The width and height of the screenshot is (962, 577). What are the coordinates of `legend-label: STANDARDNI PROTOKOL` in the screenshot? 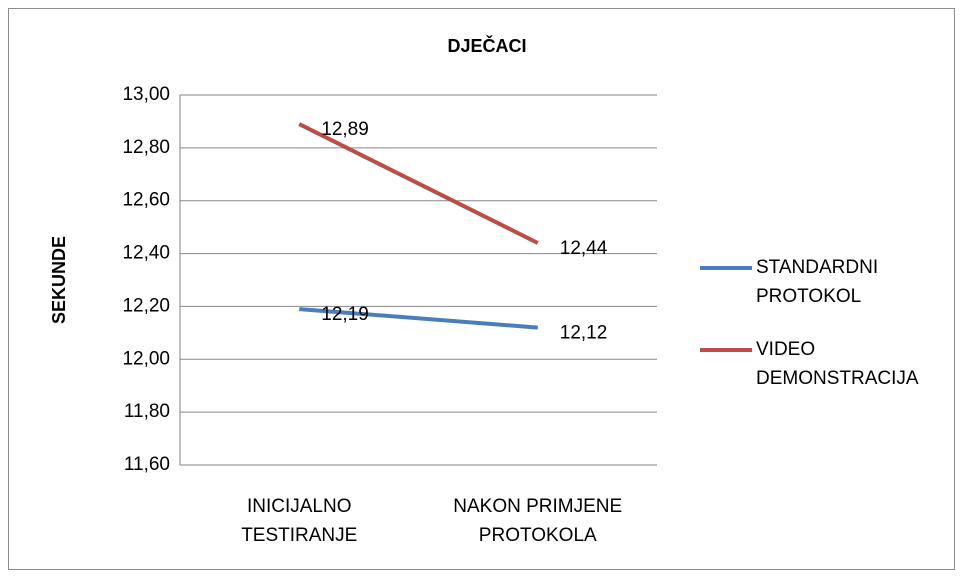 It's located at (817, 282).